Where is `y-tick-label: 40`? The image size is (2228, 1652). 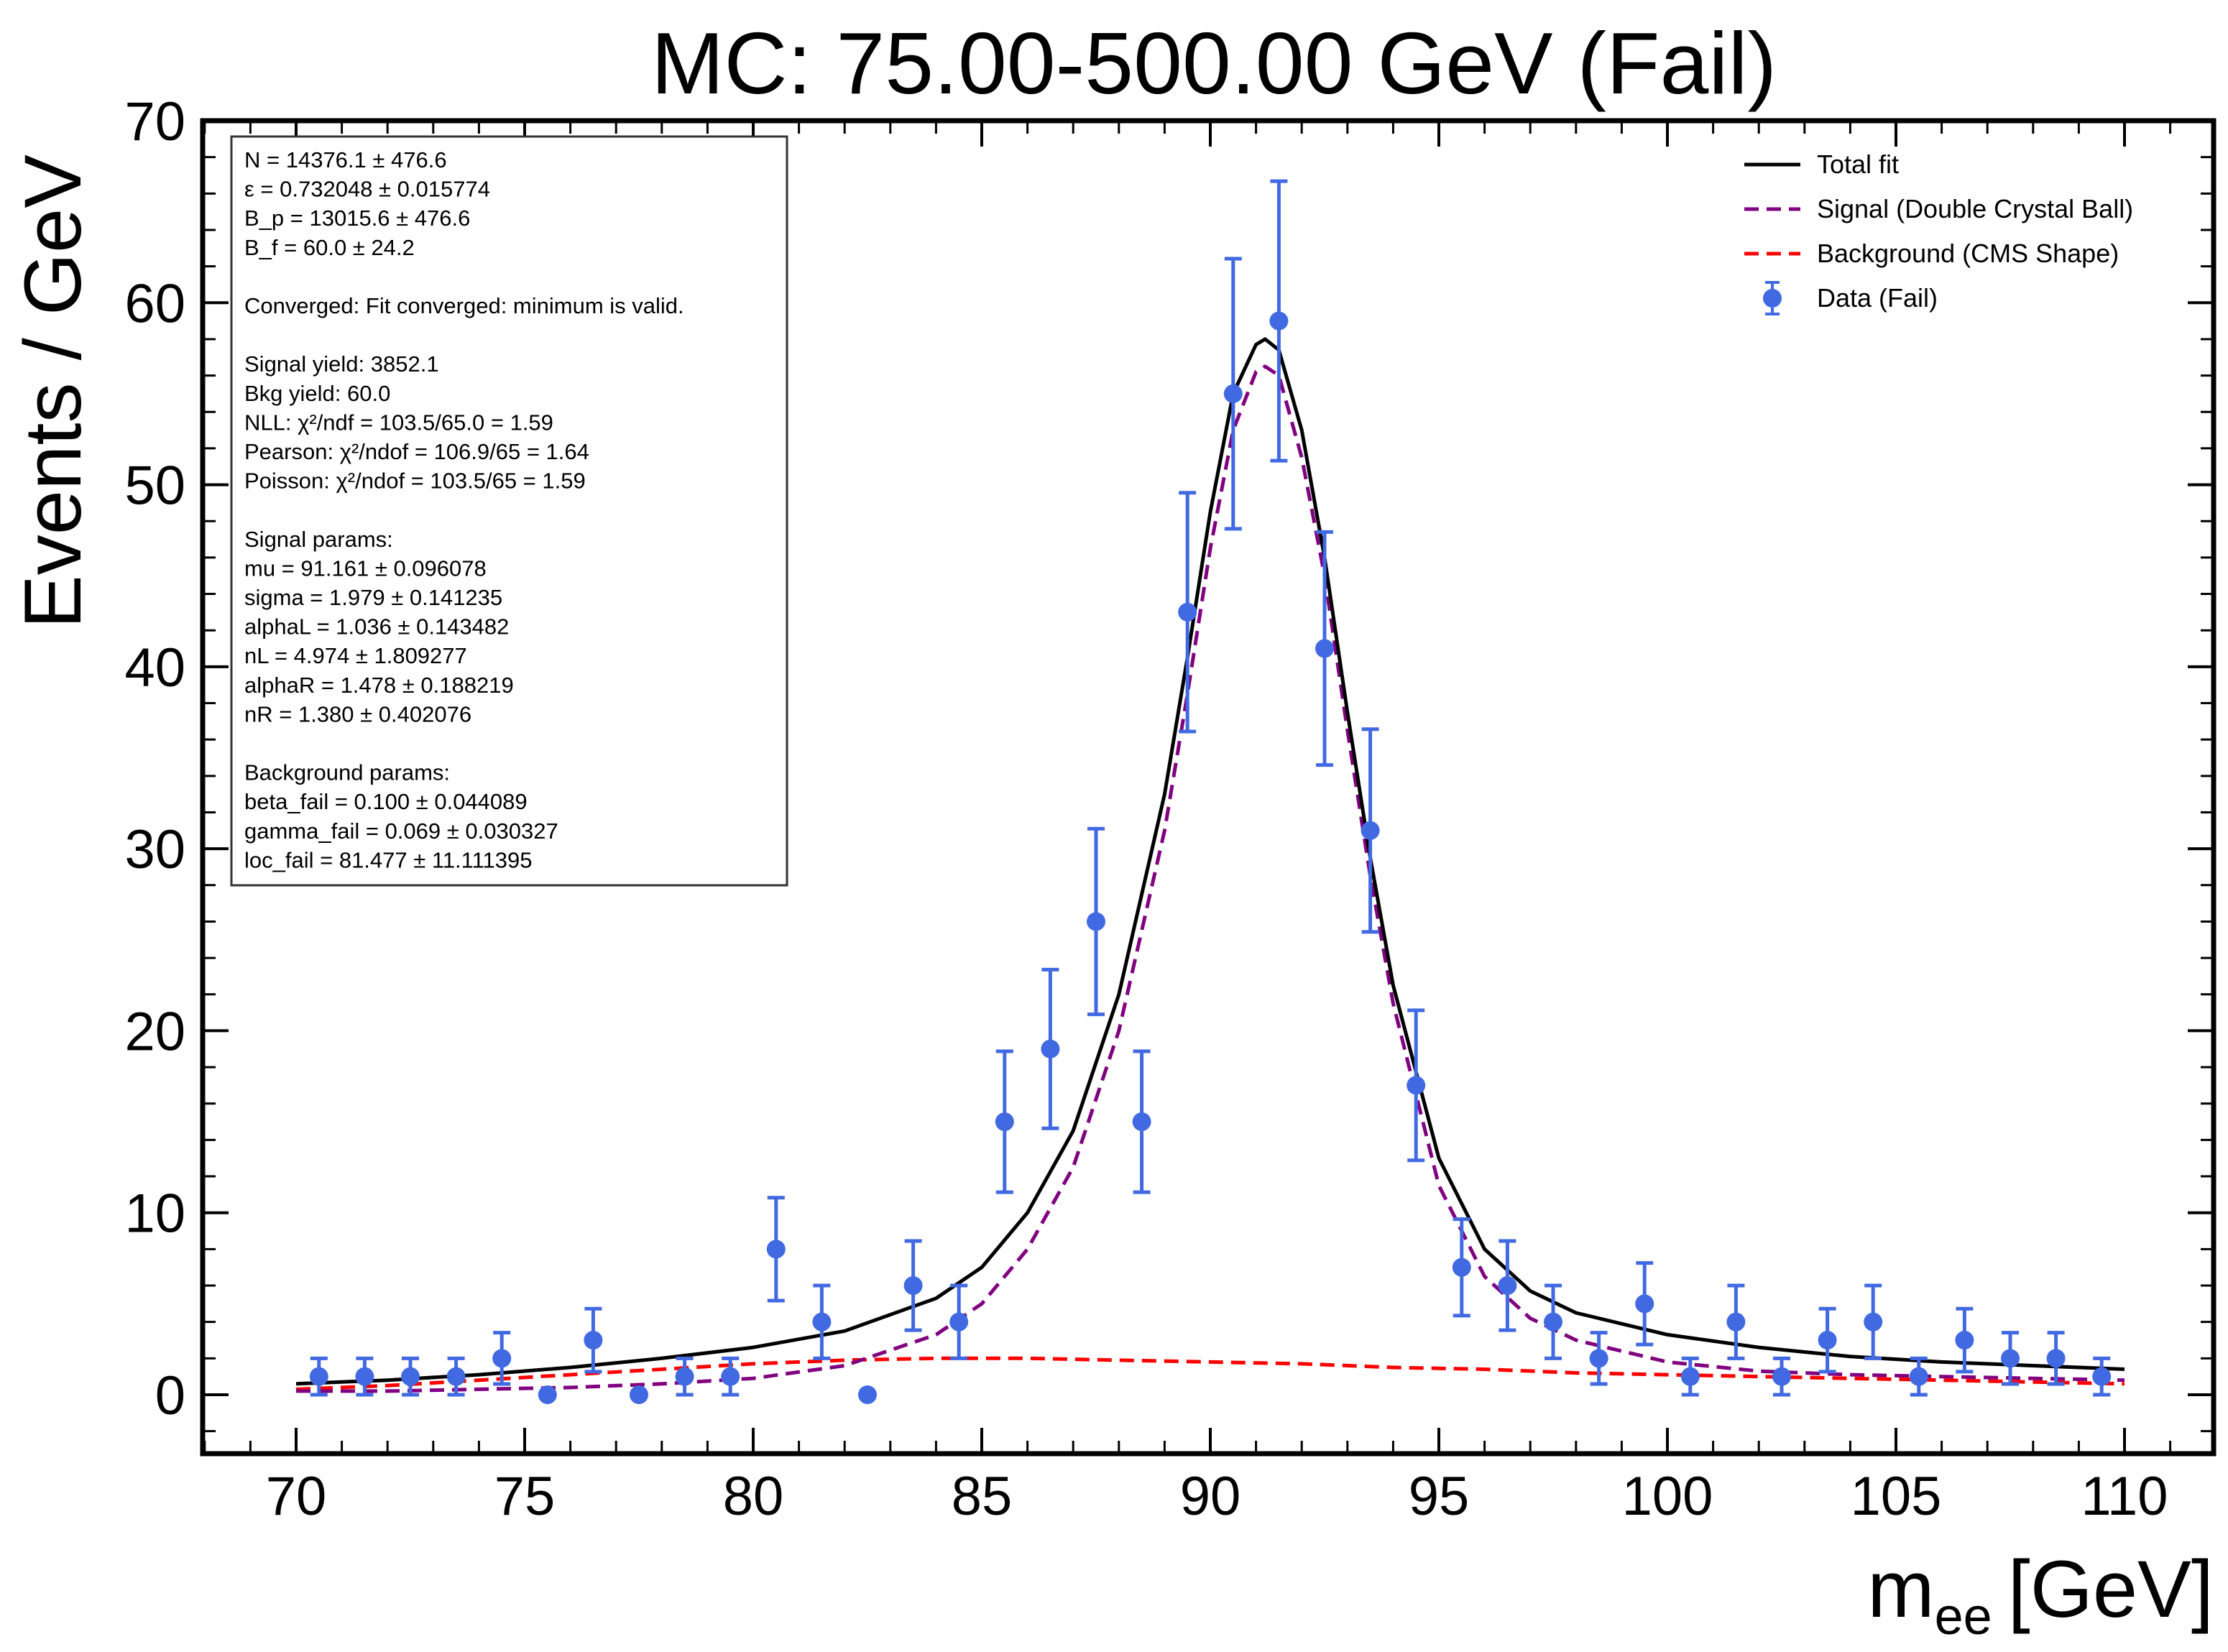
y-tick-label: 40 is located at coordinates (154, 667).